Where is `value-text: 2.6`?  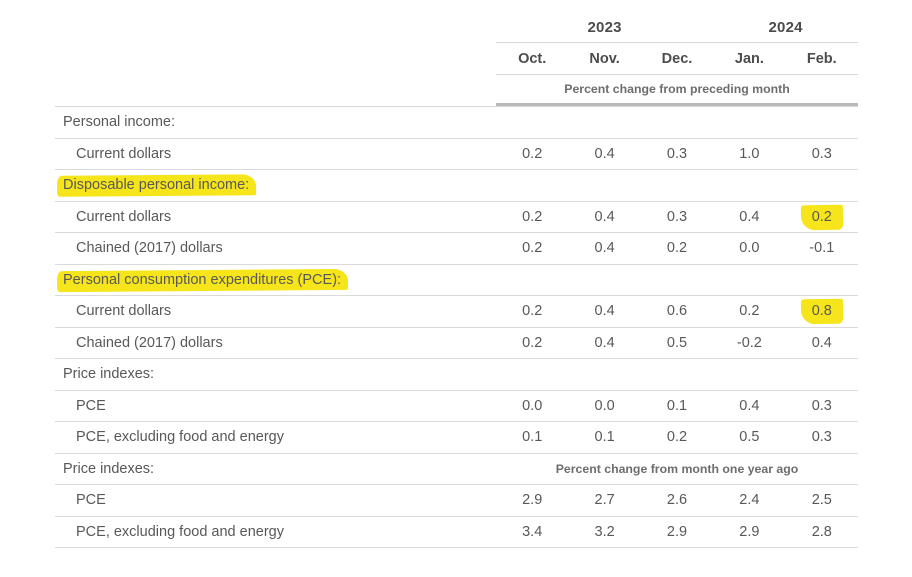
value-text: 2.6 is located at coordinates (677, 500).